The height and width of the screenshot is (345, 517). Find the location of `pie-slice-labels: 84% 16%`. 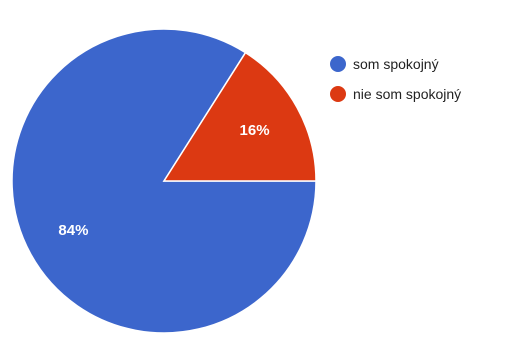

pie-slice-labels: 84% 16% is located at coordinates (163, 180).